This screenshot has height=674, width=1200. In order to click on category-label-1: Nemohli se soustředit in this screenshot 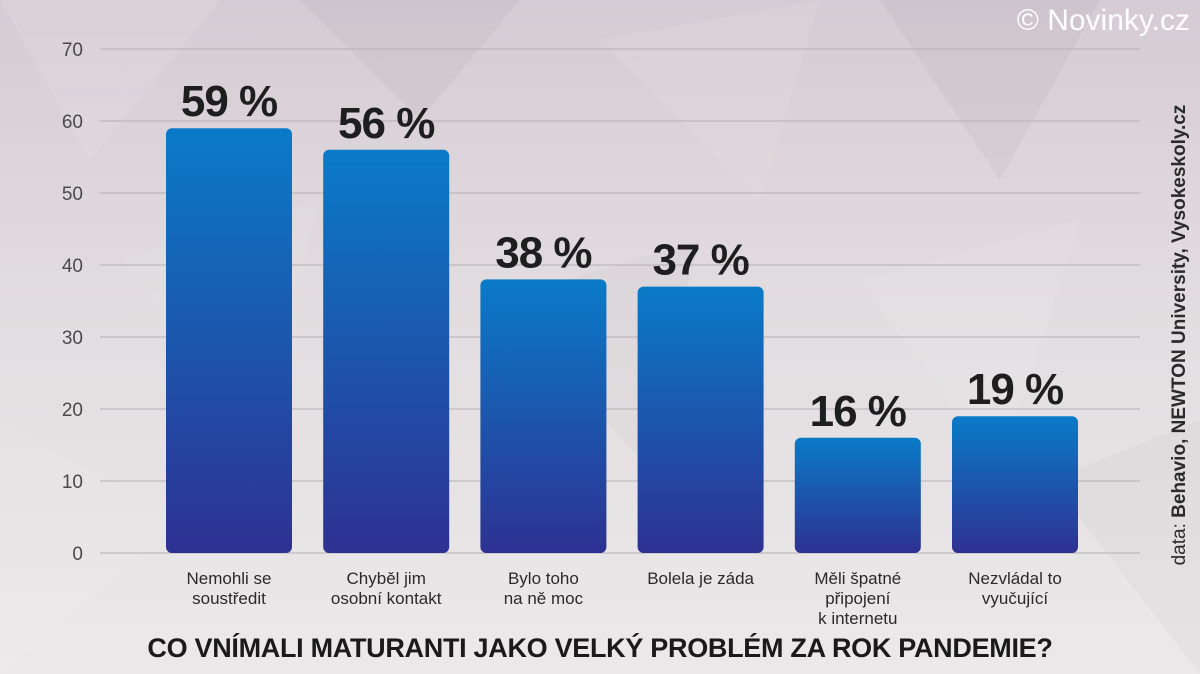, I will do `click(228, 588)`.